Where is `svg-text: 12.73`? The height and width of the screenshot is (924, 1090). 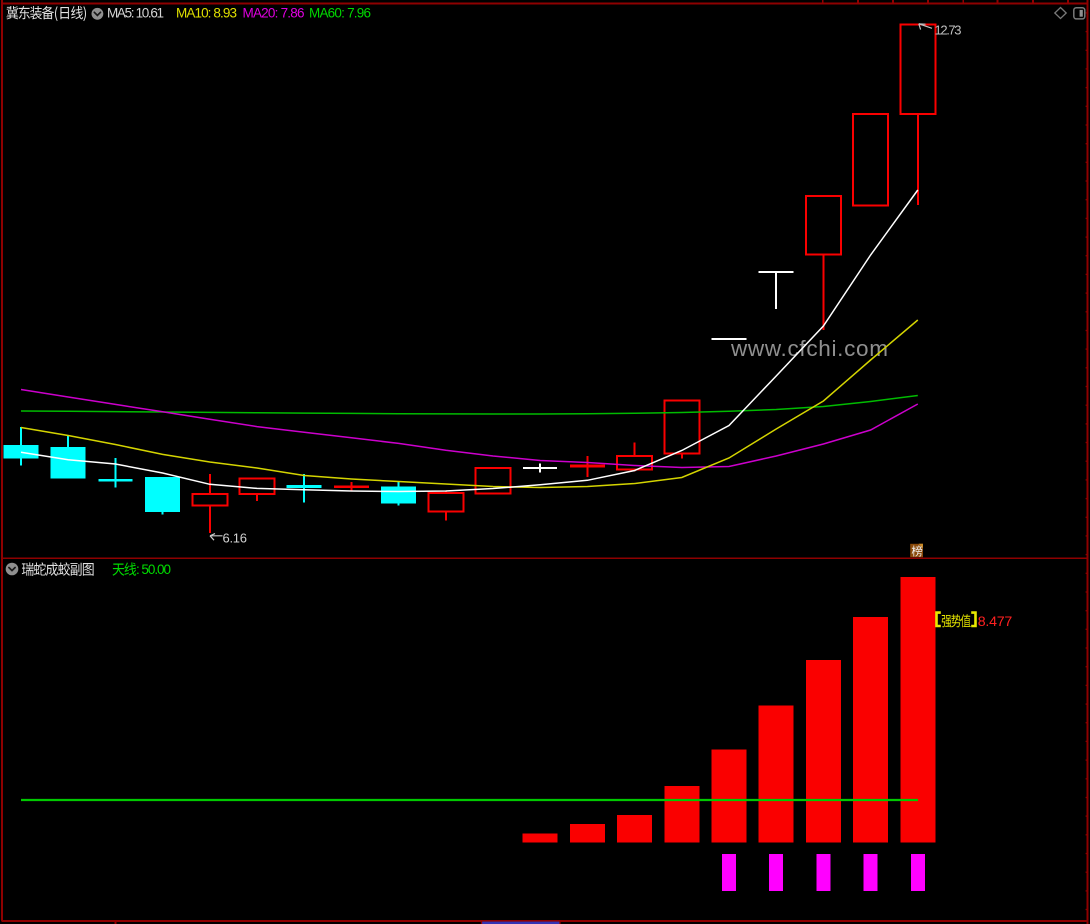
svg-text: 12.73 is located at coordinates (948, 30).